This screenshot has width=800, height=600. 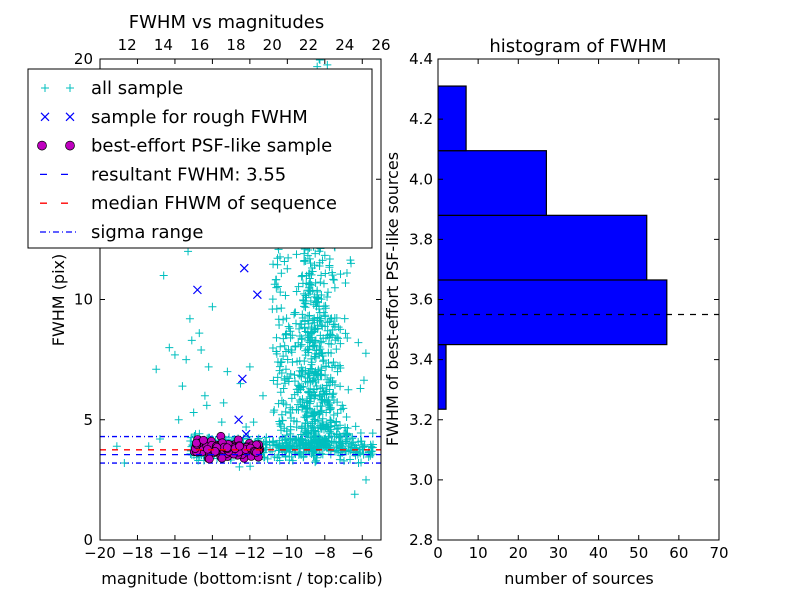 What do you see at coordinates (421, 119) in the screenshot?
I see `right-y-tick-label: 4.2` at bounding box center [421, 119].